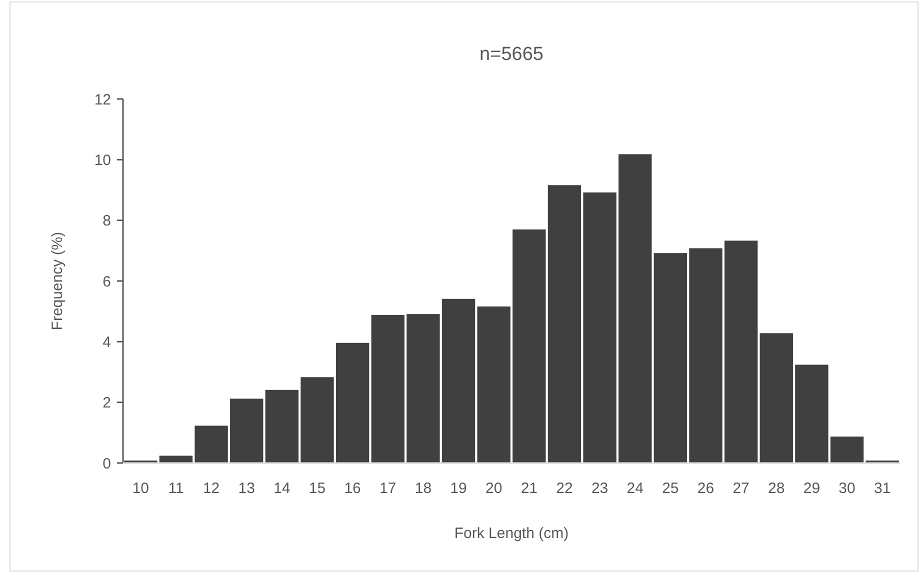 The width and height of the screenshot is (920, 573). Describe the element at coordinates (564, 488) in the screenshot. I see `x-tick-label: 22` at that location.